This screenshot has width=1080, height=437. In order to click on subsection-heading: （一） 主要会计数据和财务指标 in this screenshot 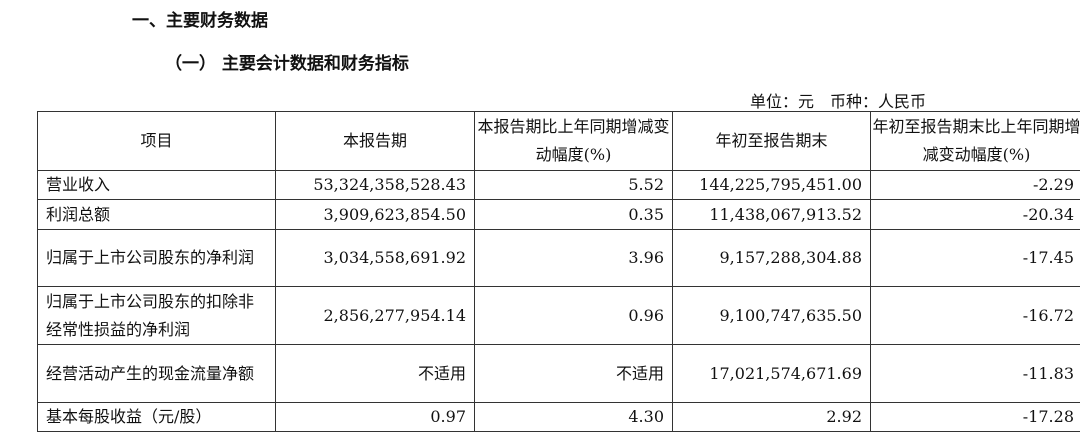, I will do `click(287, 64)`.